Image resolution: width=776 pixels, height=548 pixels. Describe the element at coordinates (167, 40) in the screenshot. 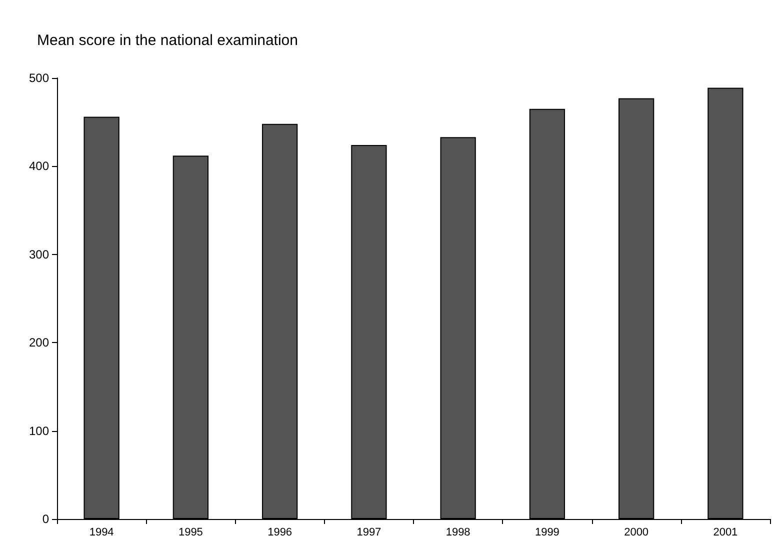

I see `chart-title: Mean score in the national examination` at that location.